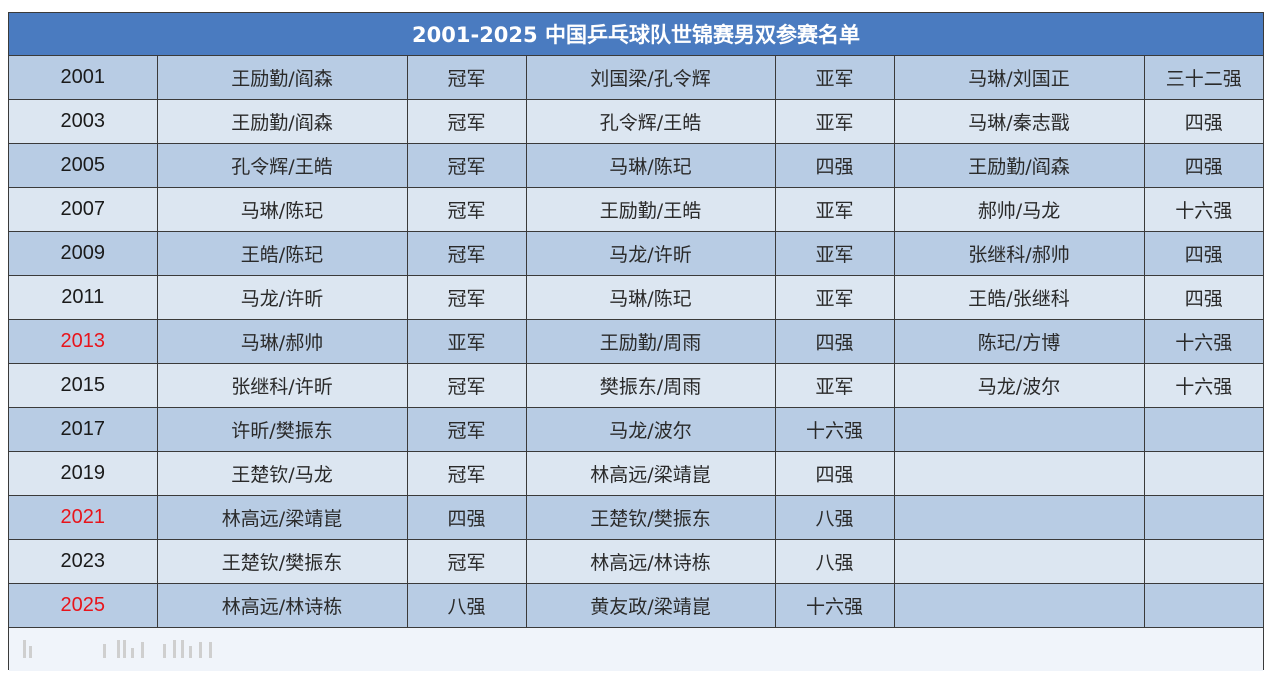 This screenshot has width=1265, height=675. Describe the element at coordinates (650, 473) in the screenshot. I see `pair-2-cell: 林高远/梁靖崑` at that location.